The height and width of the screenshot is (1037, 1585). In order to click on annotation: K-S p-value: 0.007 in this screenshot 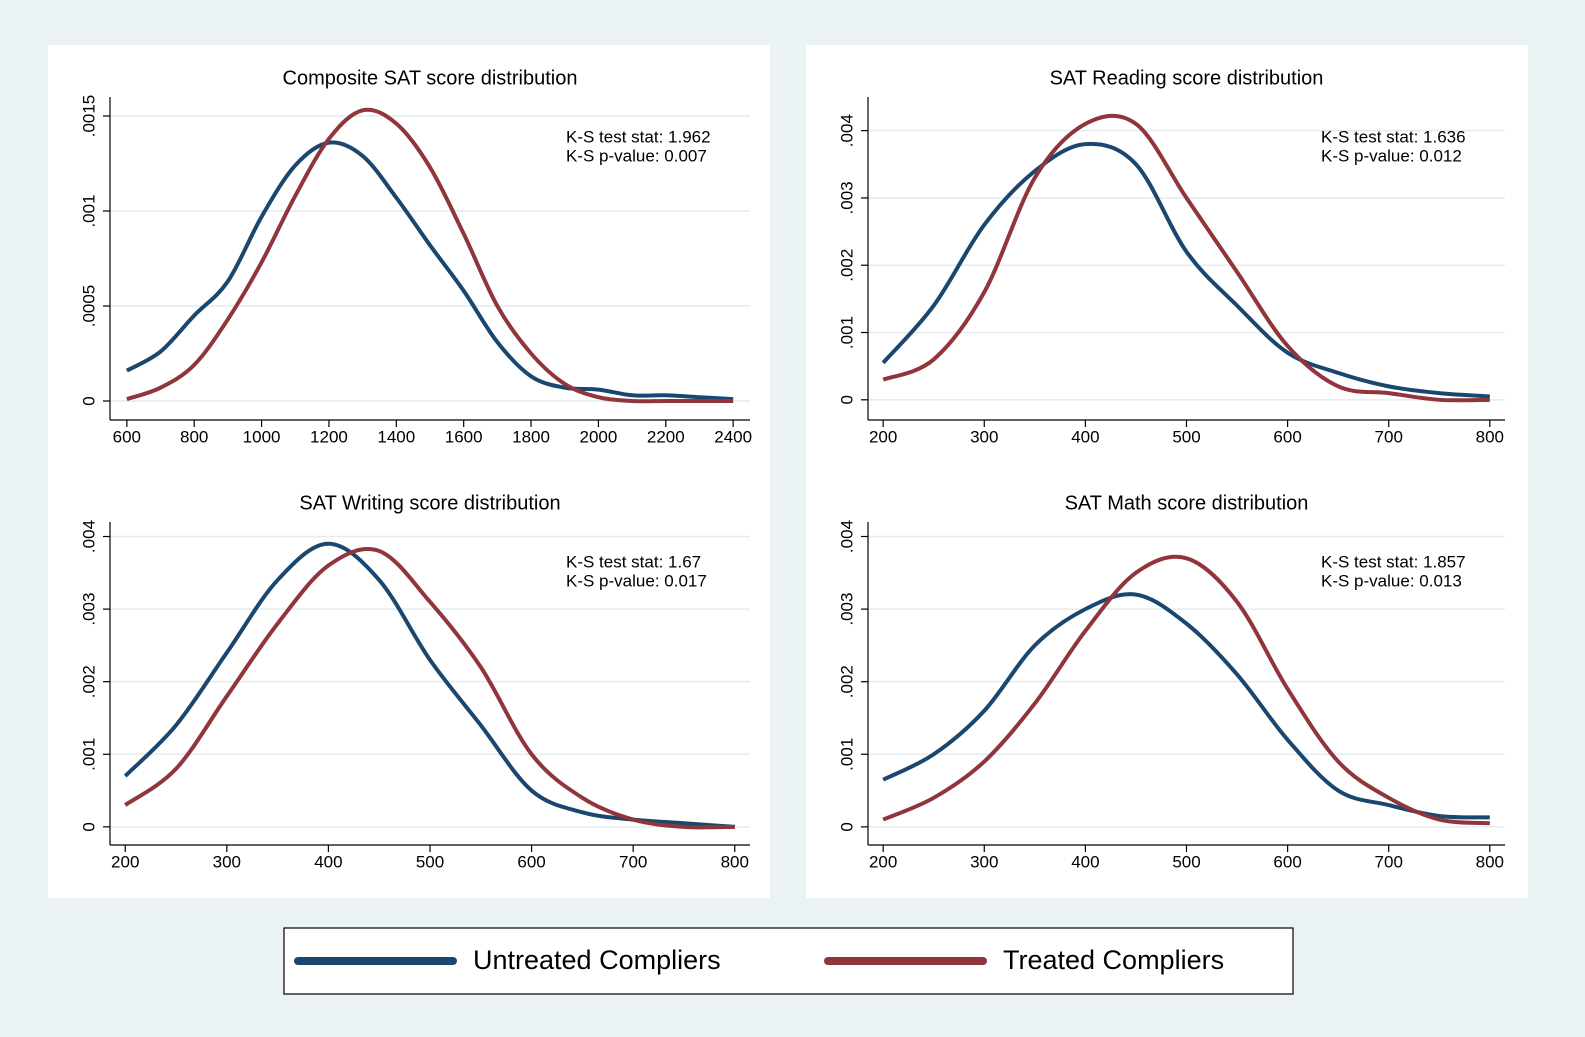, I will do `click(636, 155)`.